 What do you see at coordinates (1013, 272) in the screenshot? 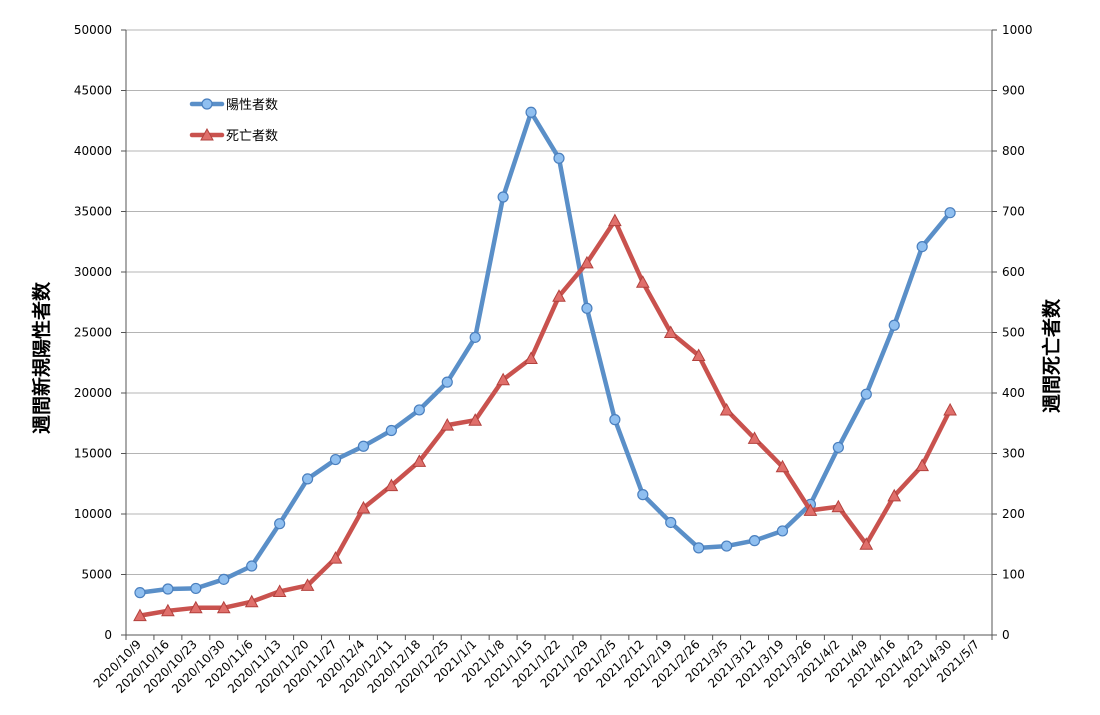
I see `right-tick-label: 600` at bounding box center [1013, 272].